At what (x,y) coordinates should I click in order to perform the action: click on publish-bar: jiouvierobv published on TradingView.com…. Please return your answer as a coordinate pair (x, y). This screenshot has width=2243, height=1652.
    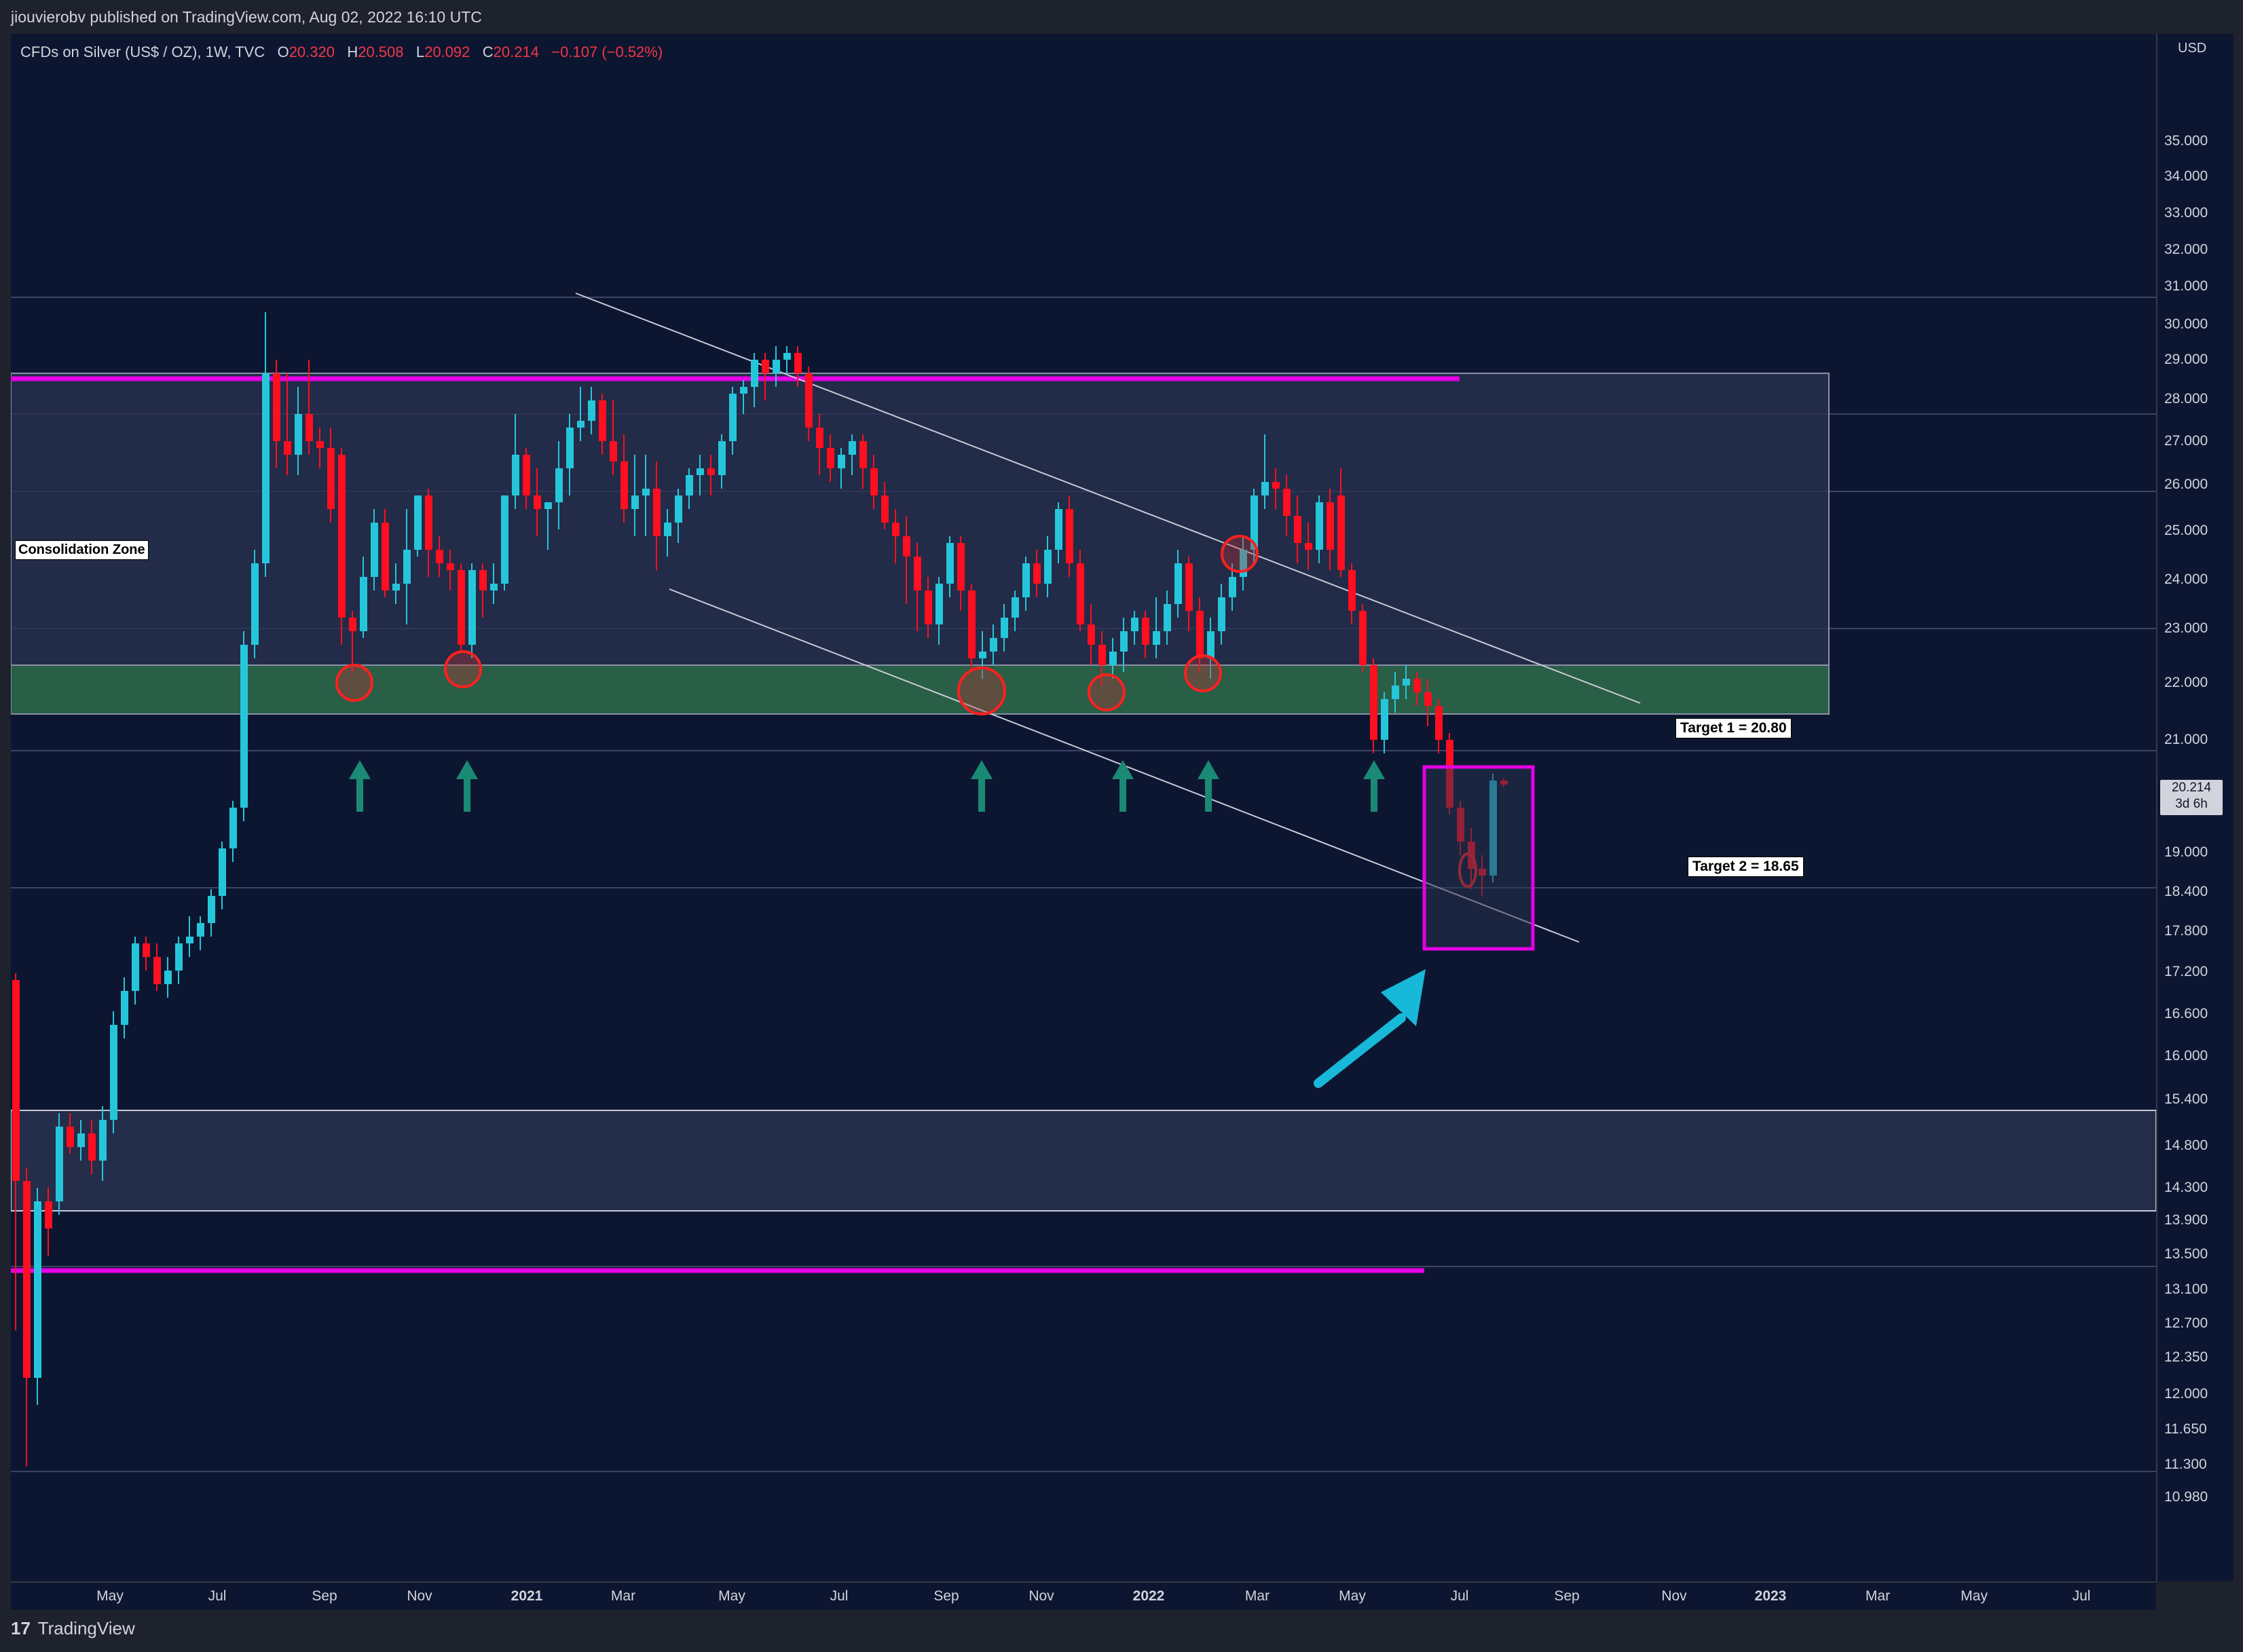
    Looking at the image, I should click on (1121, 17).